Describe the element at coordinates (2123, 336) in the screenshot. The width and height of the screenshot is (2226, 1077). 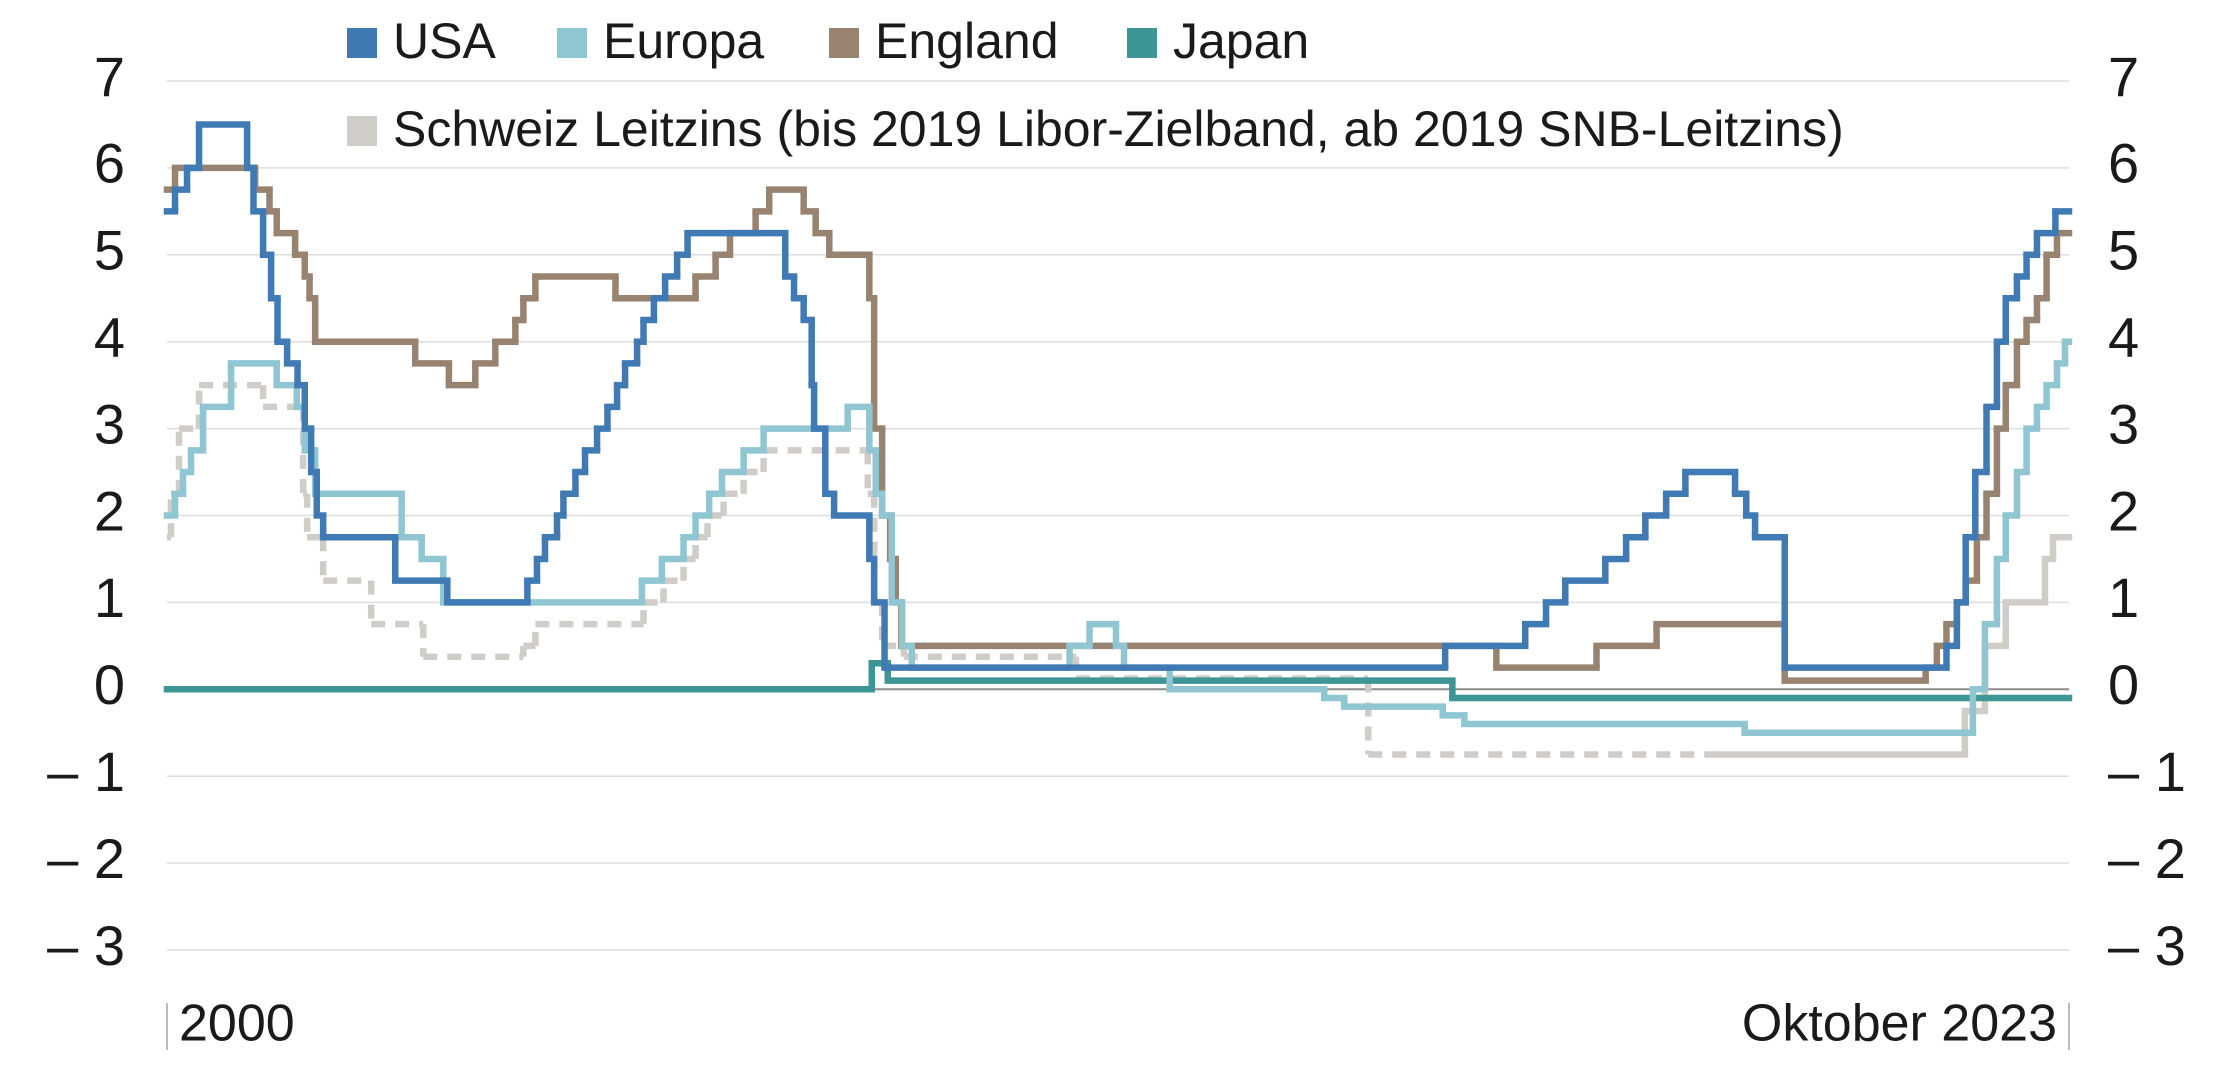
I see `y2-tick-label: 4` at that location.